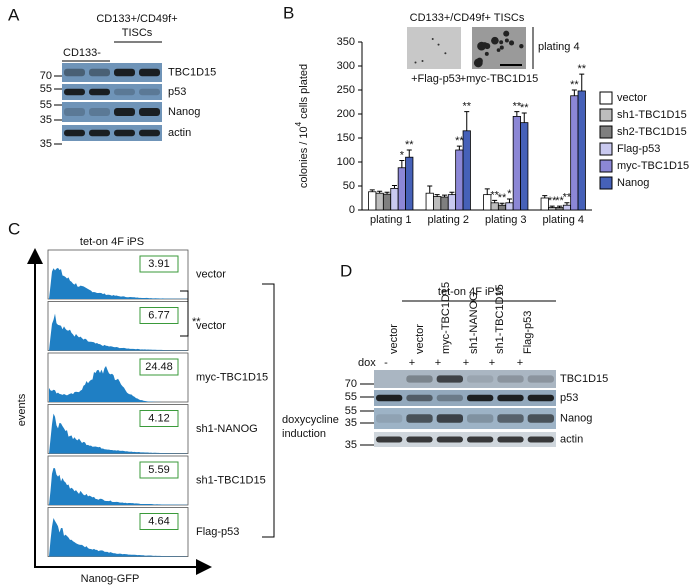 The width and height of the screenshot is (697, 587). Describe the element at coordinates (217, 532) in the screenshot. I see `row-label: Flag-p53` at that location.